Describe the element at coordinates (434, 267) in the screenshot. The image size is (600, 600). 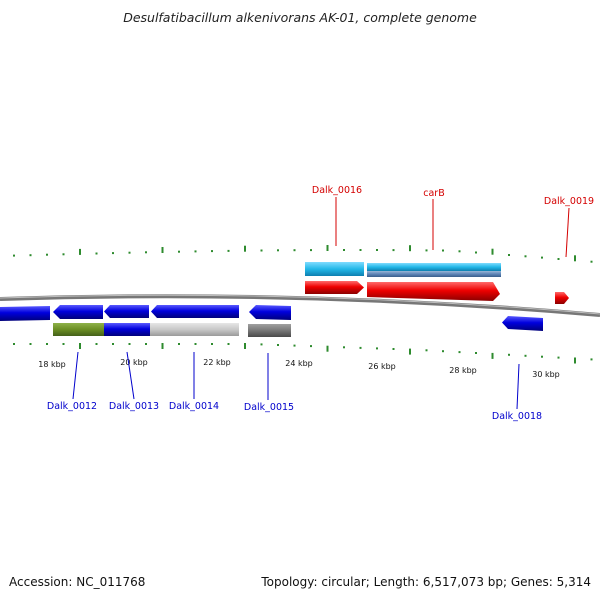
I see `cyan-feature-carb` at that location.